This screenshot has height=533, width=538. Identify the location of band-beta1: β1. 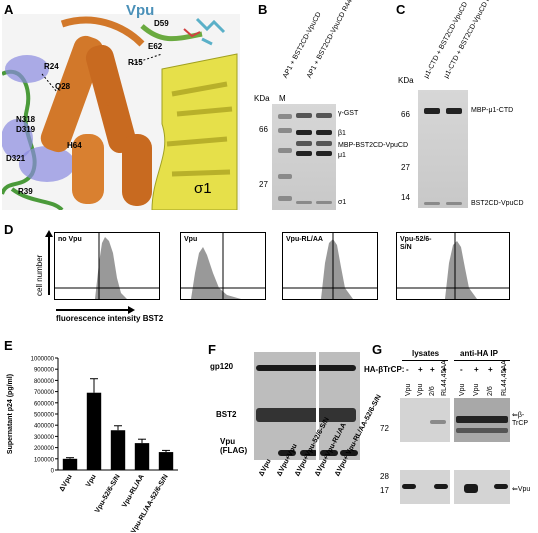
(342, 133).